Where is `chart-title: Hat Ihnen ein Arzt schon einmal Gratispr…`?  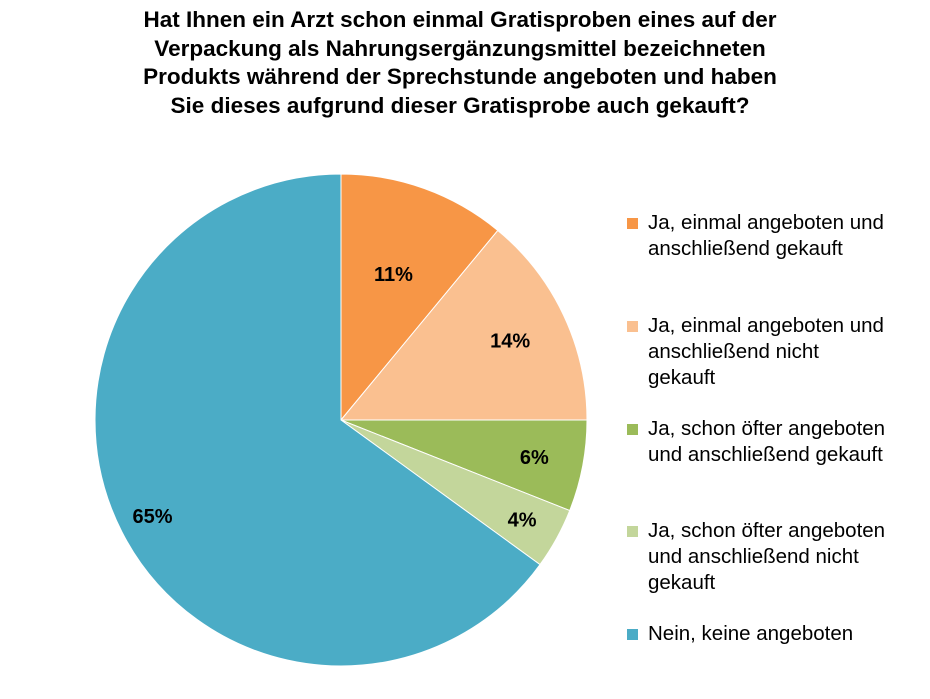 chart-title: Hat Ihnen ein Arzt schon einmal Gratispr… is located at coordinates (460, 63).